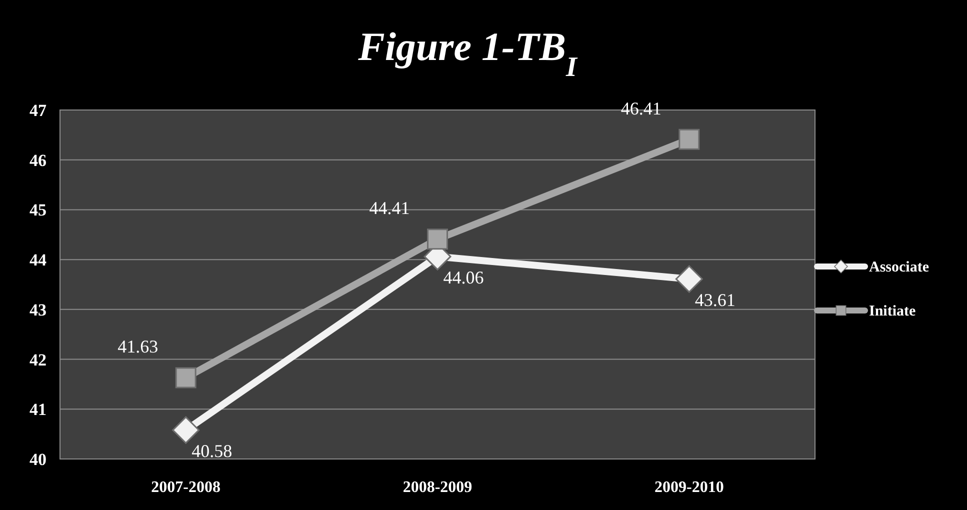 The width and height of the screenshot is (967, 510). I want to click on x-tick-label: 2008-2009, so click(437, 487).